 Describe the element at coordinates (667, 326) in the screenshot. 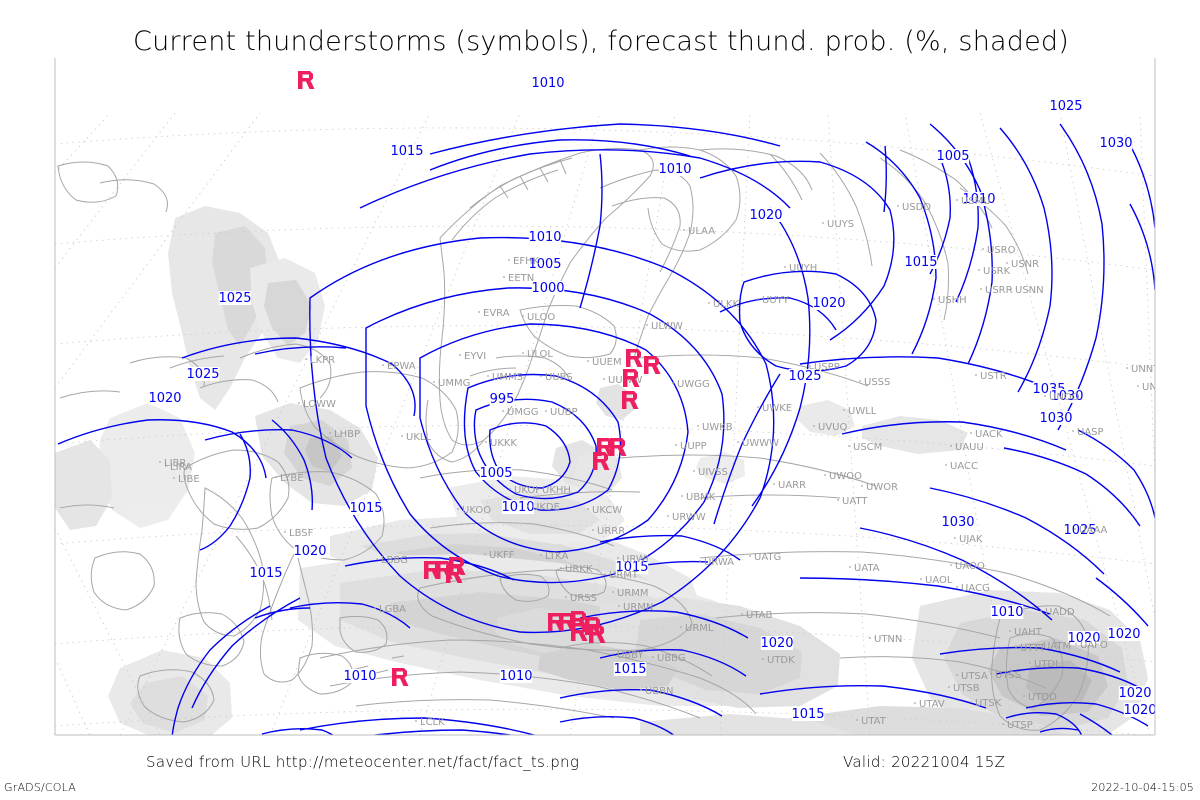

I see `station-label: ULWW` at that location.